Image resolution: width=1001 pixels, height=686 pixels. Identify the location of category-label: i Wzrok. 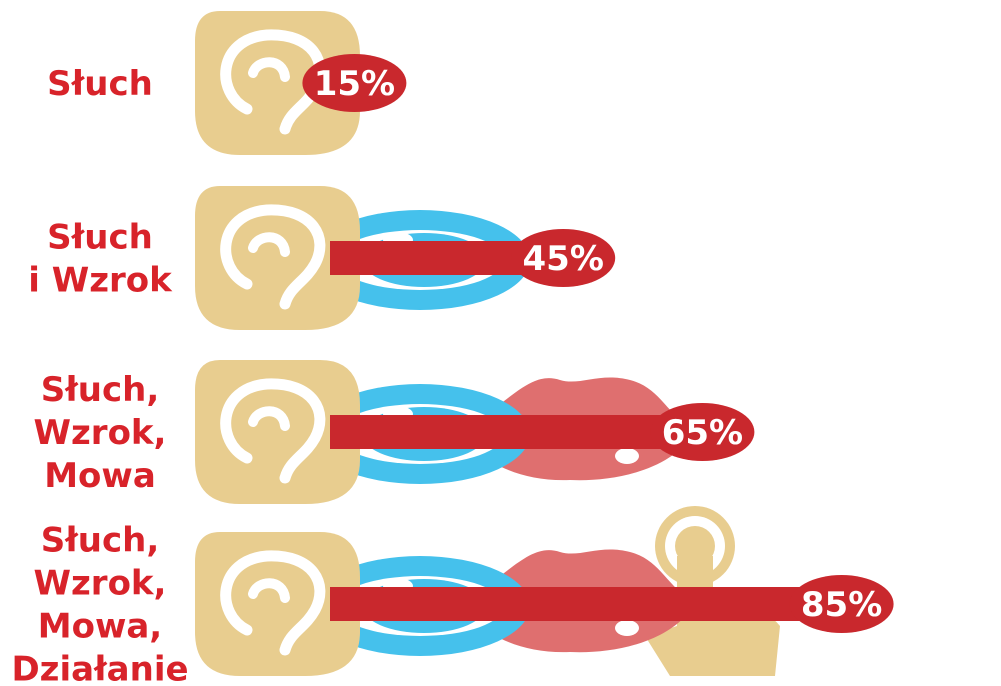
(100, 281).